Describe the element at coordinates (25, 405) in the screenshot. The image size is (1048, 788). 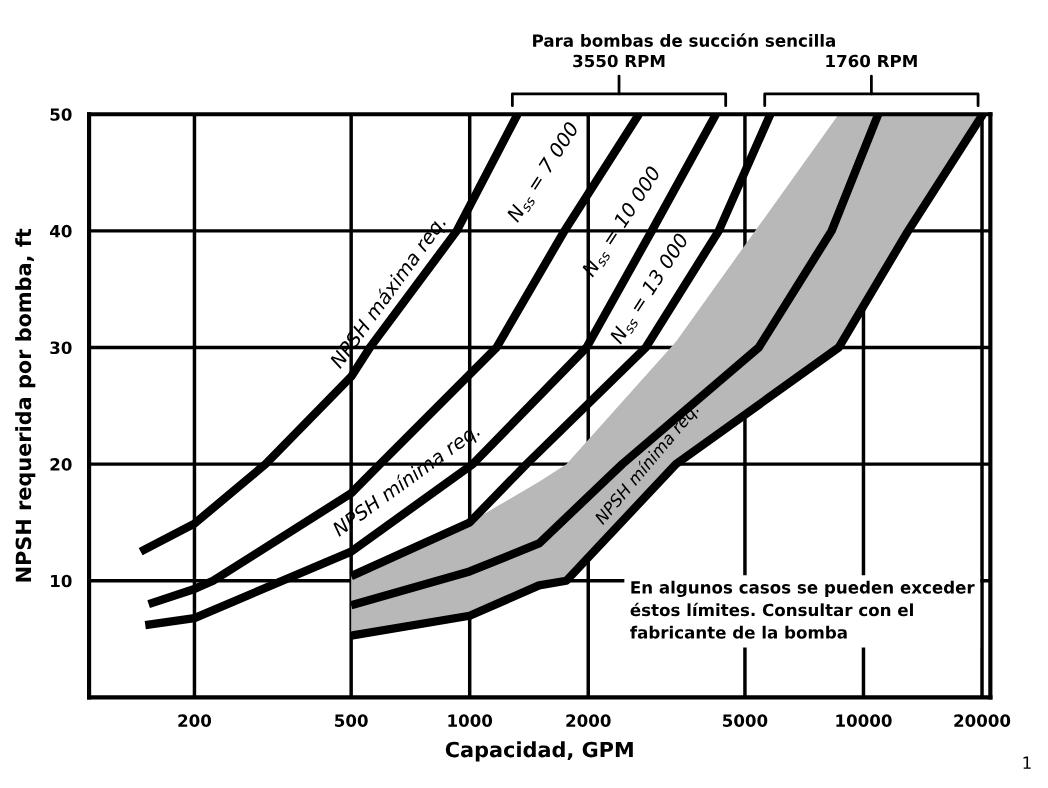
I see `y-axis-title: NPSH requerida por bomba, ft` at that location.